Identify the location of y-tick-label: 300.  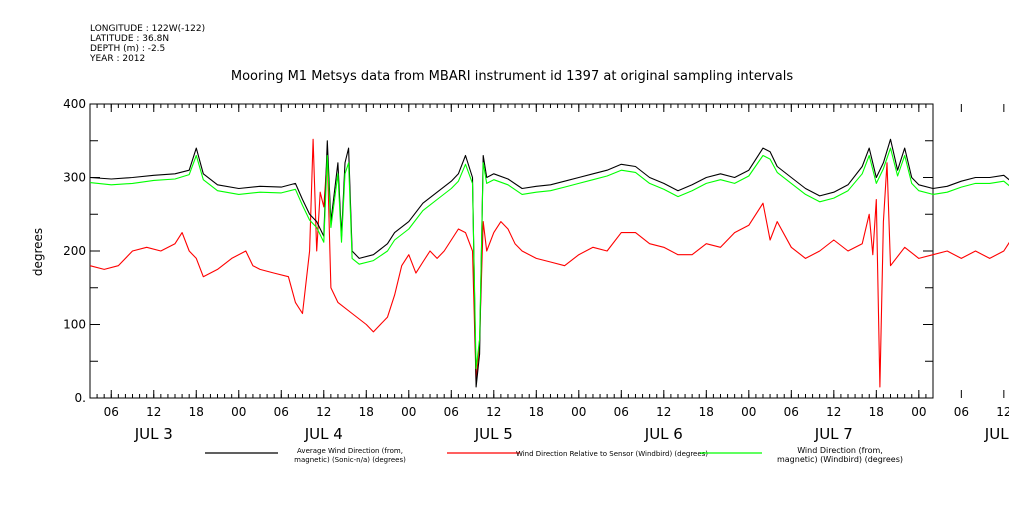
(74, 178).